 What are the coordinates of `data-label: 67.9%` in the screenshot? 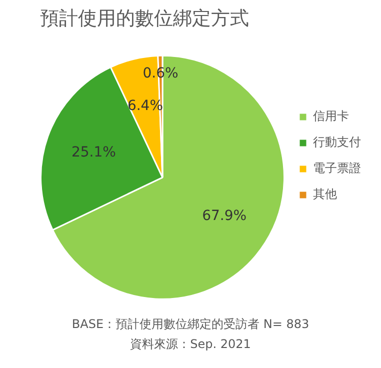 It's located at (224, 216).